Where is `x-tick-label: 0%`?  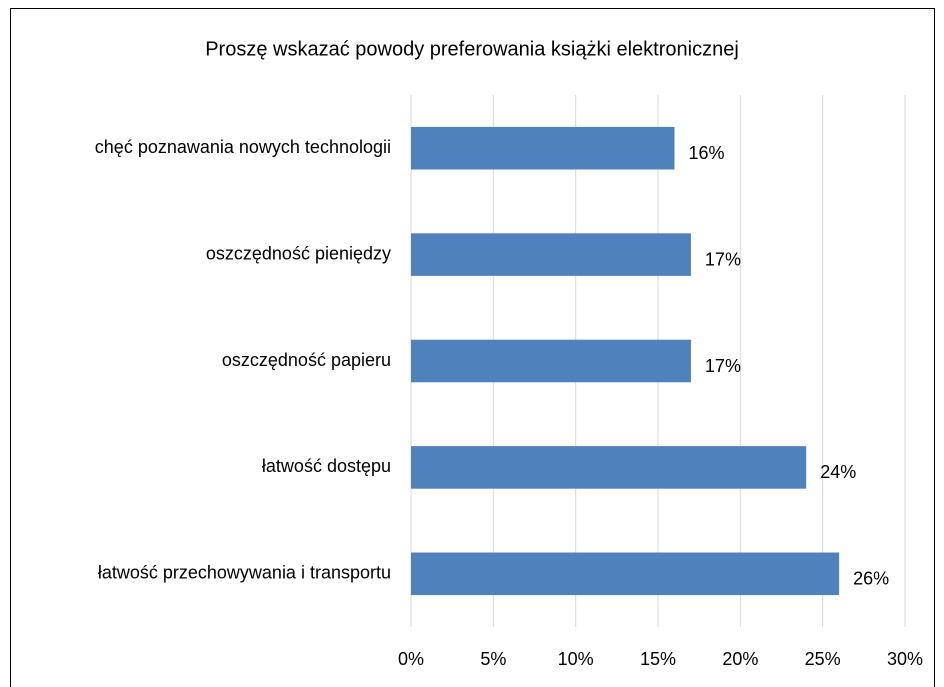 x-tick-label: 0% is located at coordinates (411, 659).